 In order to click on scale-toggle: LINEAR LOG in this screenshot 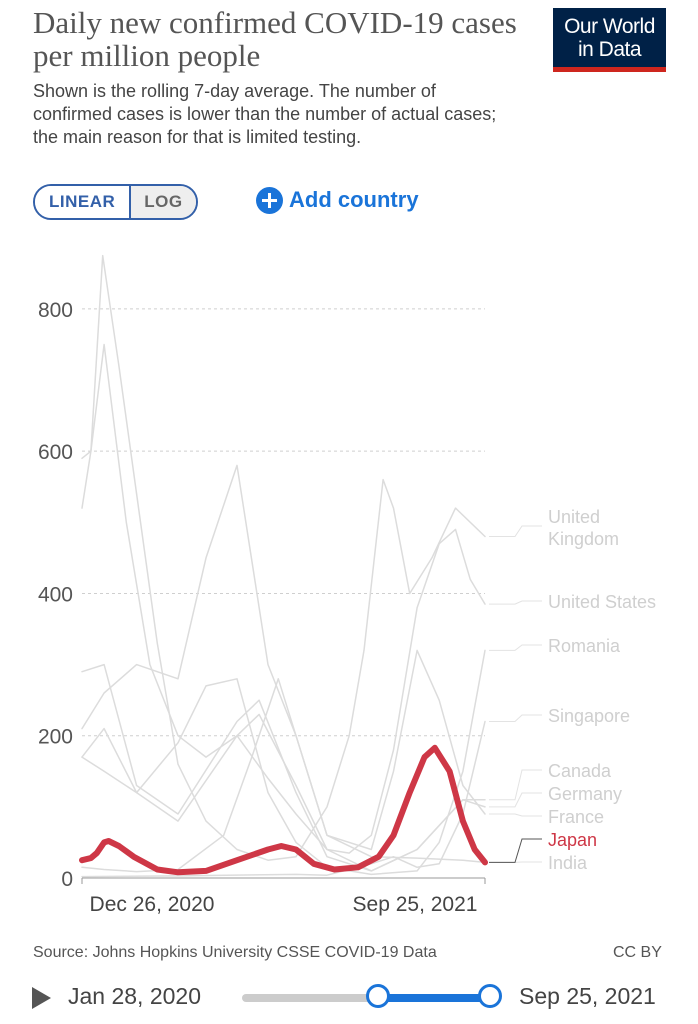, I will do `click(115, 202)`.